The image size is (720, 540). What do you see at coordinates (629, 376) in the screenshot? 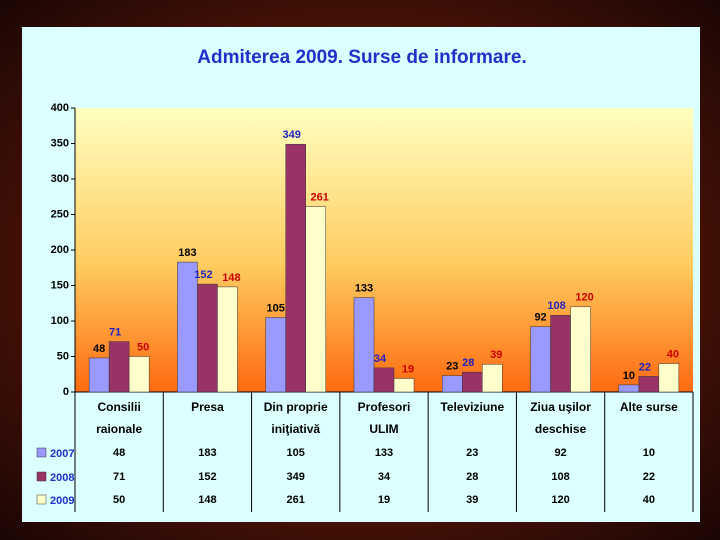
I see `data-label: 10` at bounding box center [629, 376].